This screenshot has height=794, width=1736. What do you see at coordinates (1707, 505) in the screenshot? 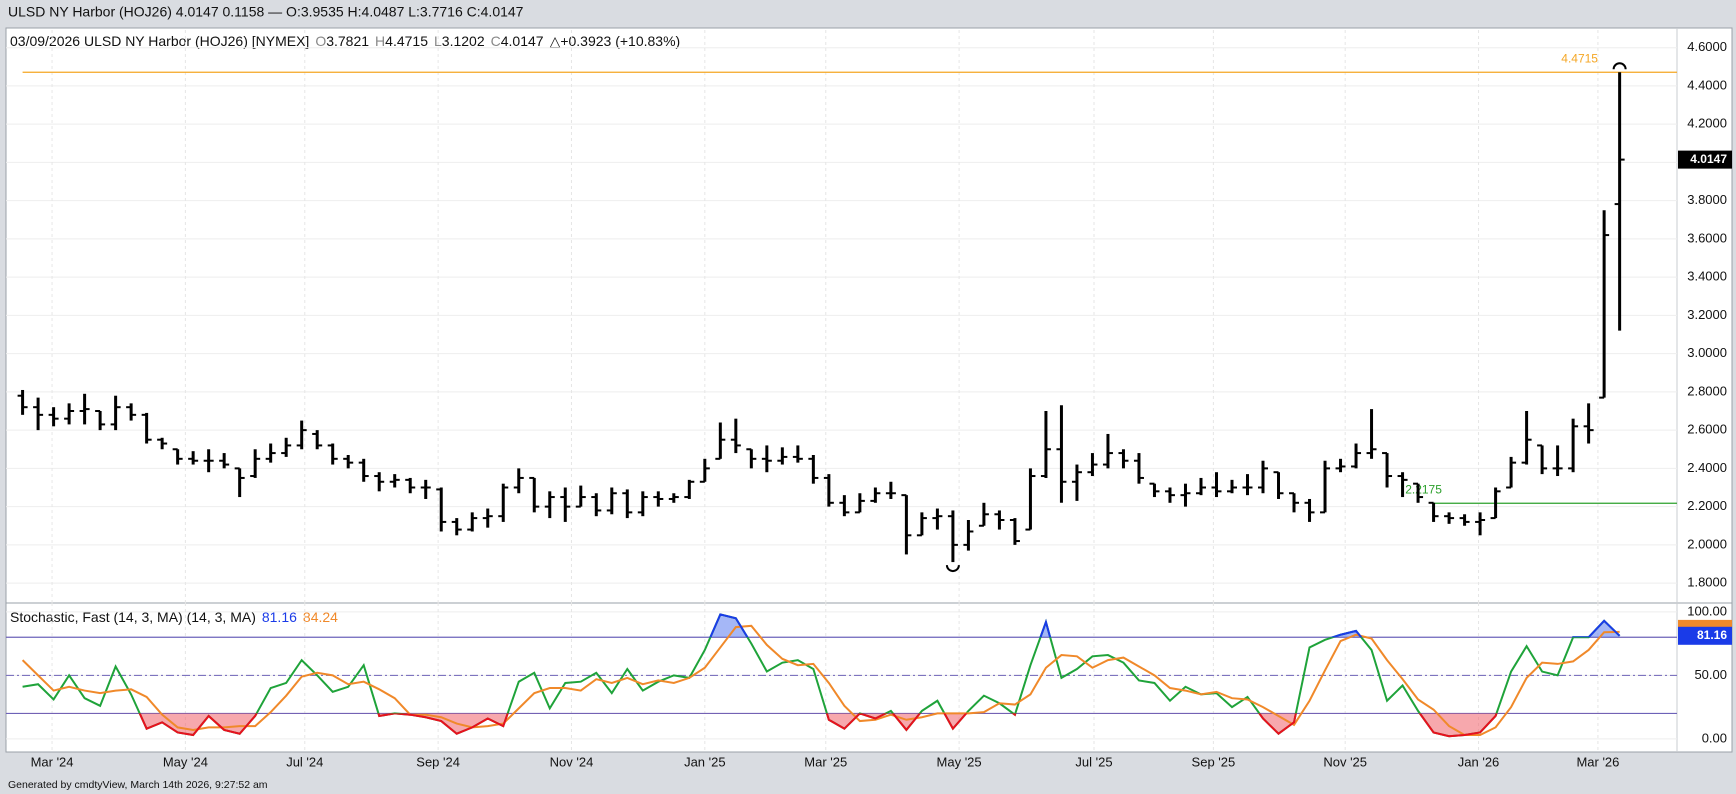
I see `y-tick-label: 2.2000` at bounding box center [1707, 505].